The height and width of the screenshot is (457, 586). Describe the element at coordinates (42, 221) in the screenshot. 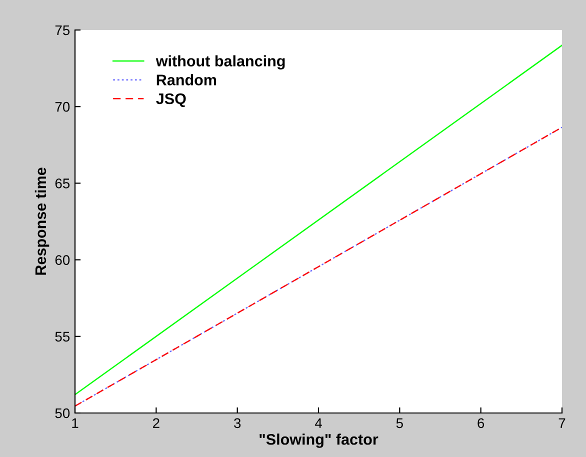

I see `y-axis-title: Response time` at that location.